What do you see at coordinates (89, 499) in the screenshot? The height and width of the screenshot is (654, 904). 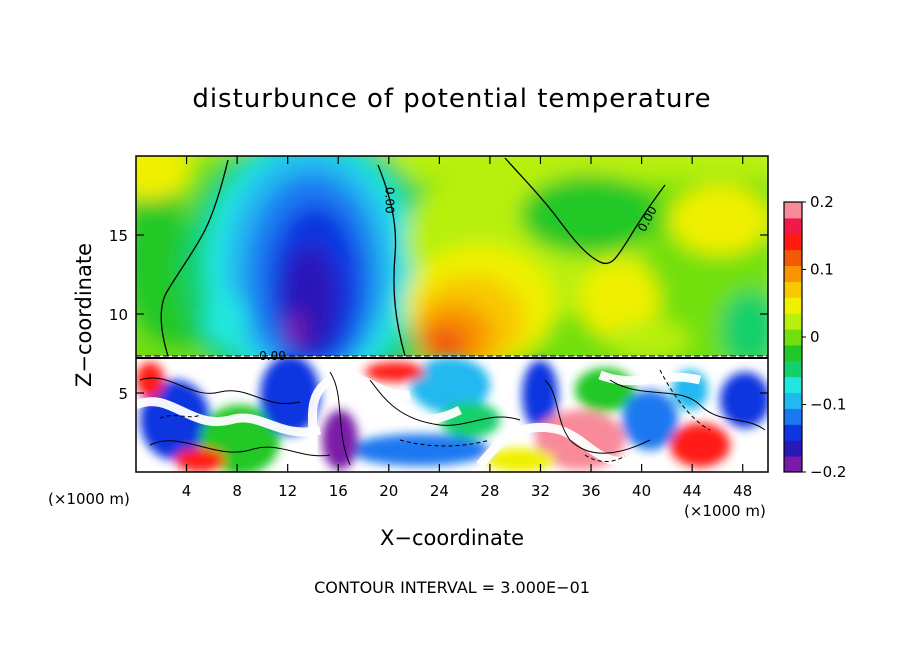 I see `x-unit-label-left: (×1000 m)` at bounding box center [89, 499].